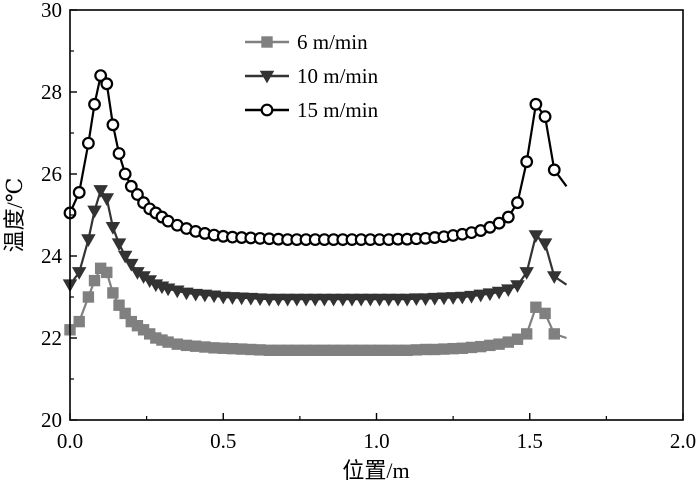 The image size is (700, 492). I want to click on y-tick-label: 20, so click(51, 420).